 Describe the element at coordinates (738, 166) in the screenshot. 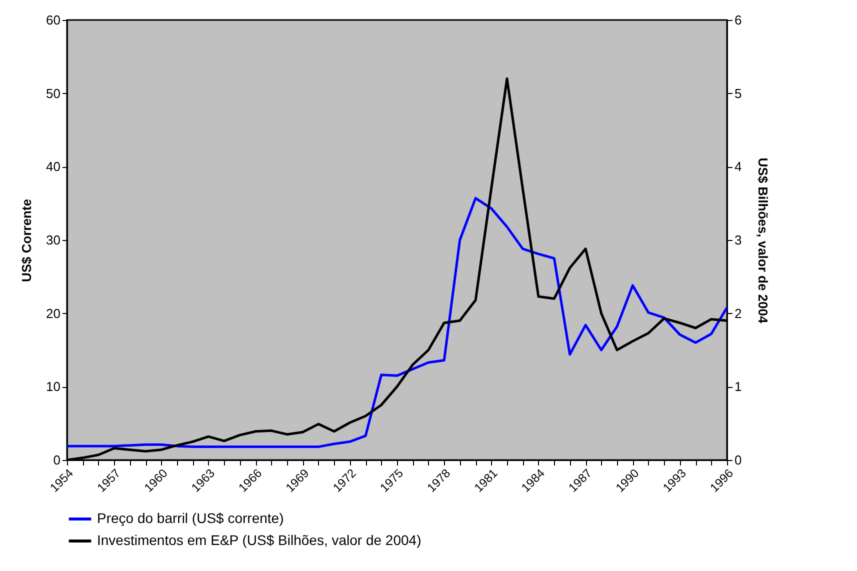

I see `y2-tick-label: 4` at that location.